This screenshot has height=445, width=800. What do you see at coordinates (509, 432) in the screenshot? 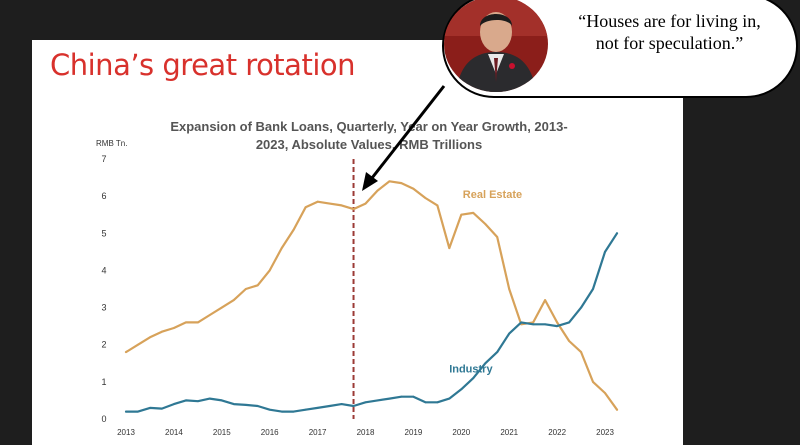
I see `x-tick-label: 2021` at bounding box center [509, 432].